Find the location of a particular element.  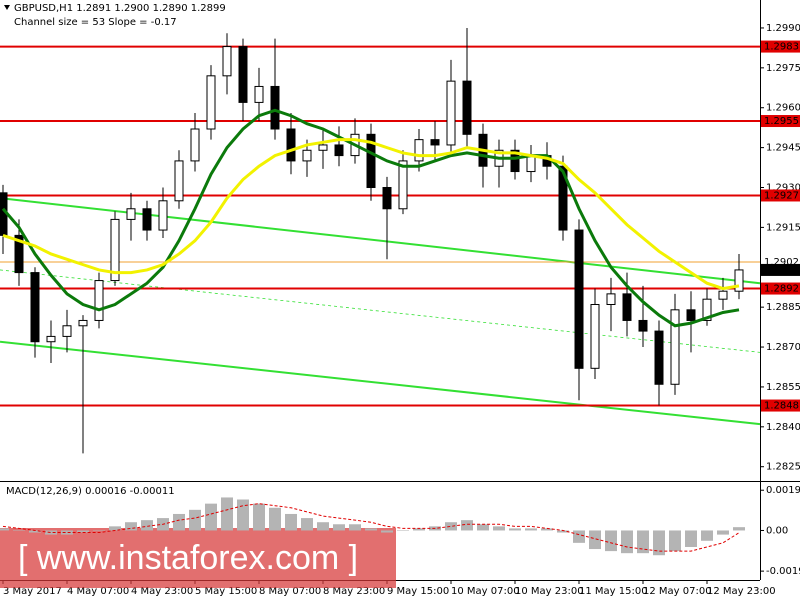

level-label: 1.2955 is located at coordinates (781, 121).